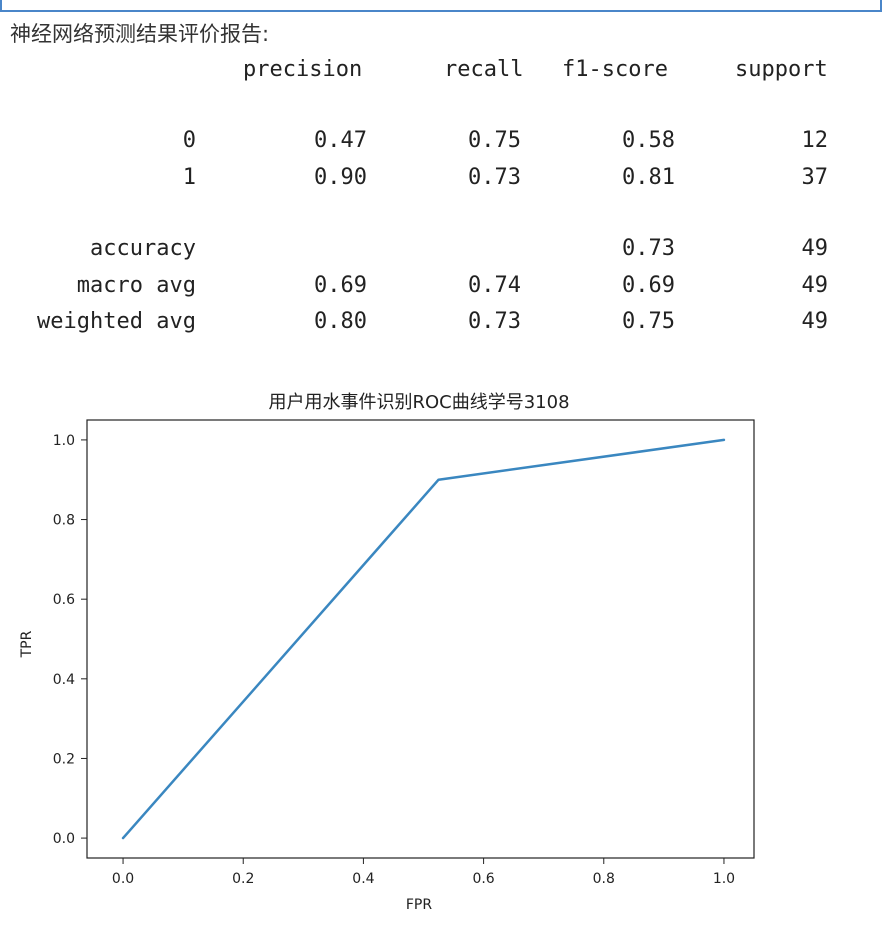  Describe the element at coordinates (615, 69) in the screenshot. I see `column-header-f1-score: f1-score` at that location.